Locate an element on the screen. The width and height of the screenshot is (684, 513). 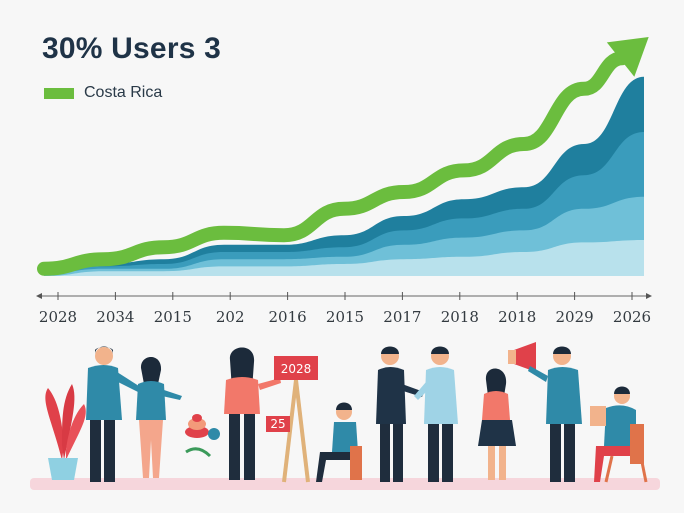
x-tick-label-3: 2015 is located at coordinates (173, 317).